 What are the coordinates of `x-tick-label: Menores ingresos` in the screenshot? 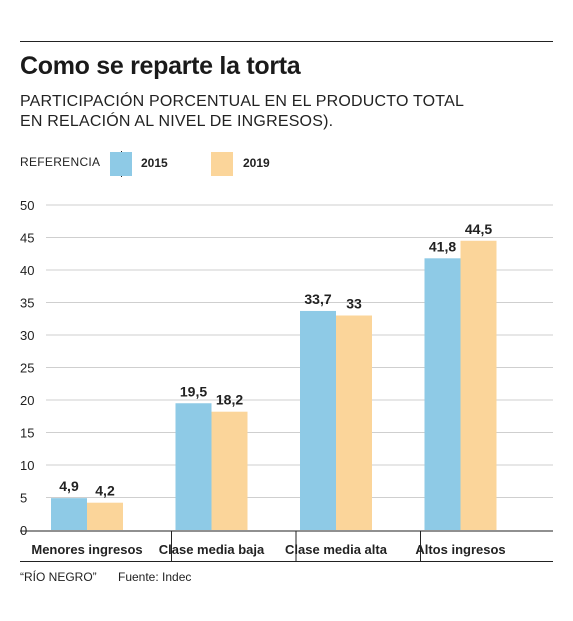 It's located at (86, 549).